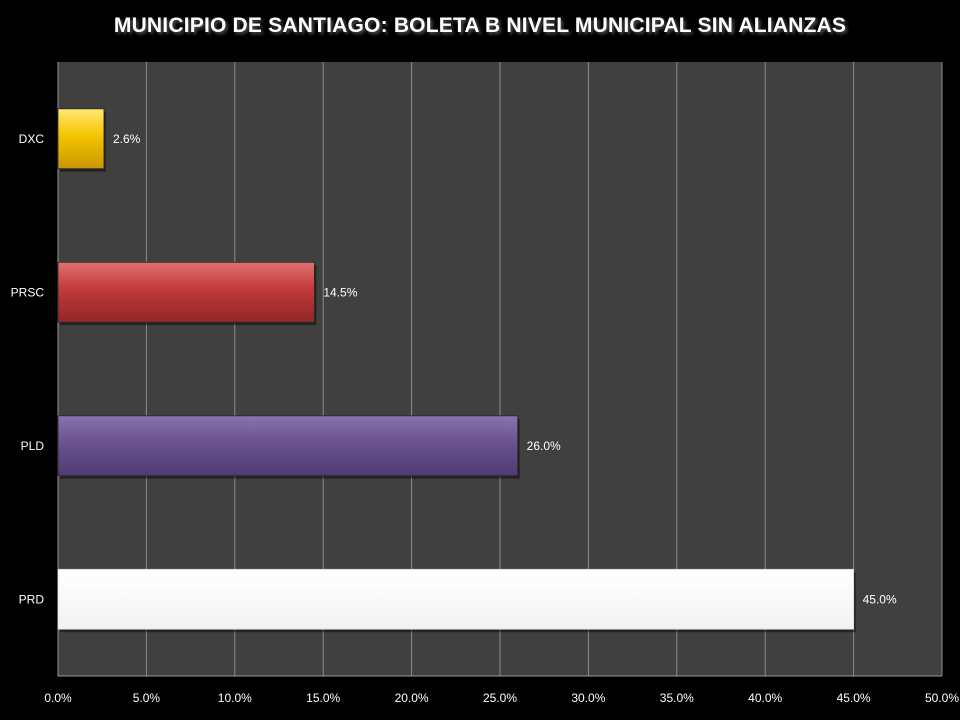 The image size is (960, 720). I want to click on data-label: 14.5%, so click(340, 292).